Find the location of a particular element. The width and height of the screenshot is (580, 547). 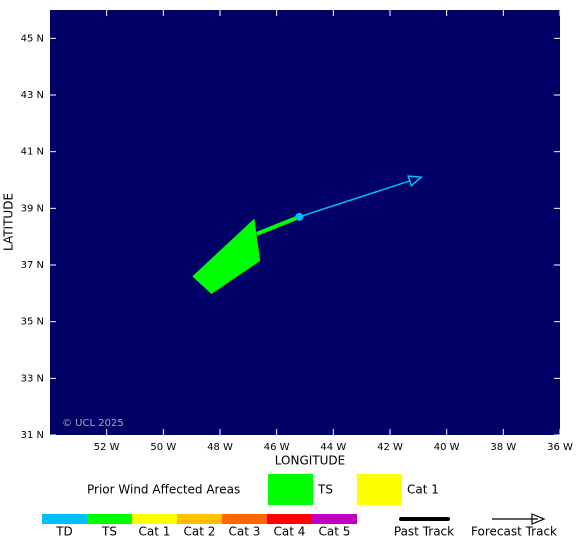

x-tick-label: 38 W is located at coordinates (503, 447).